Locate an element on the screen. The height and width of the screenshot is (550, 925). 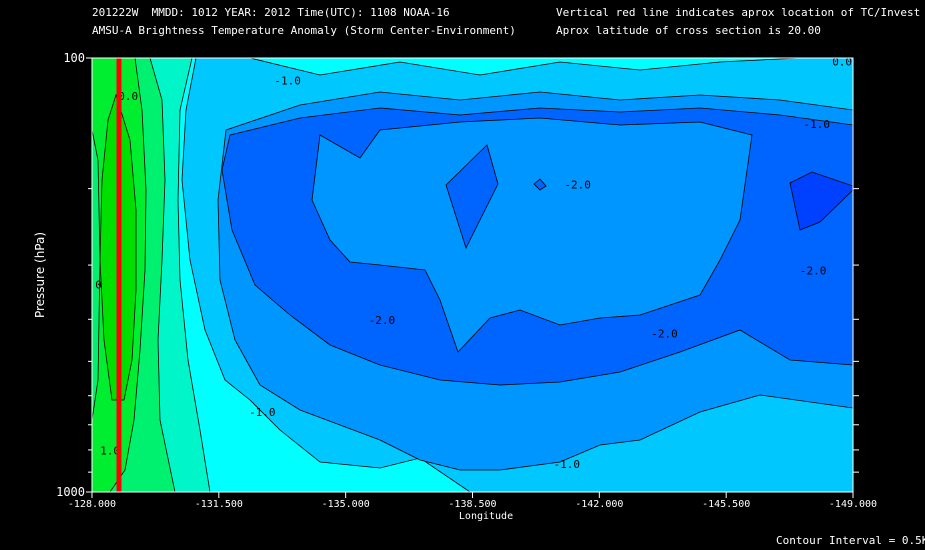
x-tick-label: -131.500 is located at coordinates (219, 504).